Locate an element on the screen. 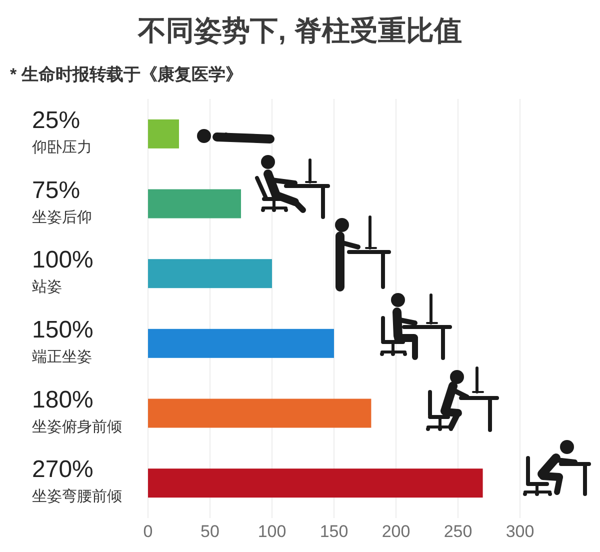  title: 不同姿势下, 脊柱受重比值 is located at coordinates (300, 30).